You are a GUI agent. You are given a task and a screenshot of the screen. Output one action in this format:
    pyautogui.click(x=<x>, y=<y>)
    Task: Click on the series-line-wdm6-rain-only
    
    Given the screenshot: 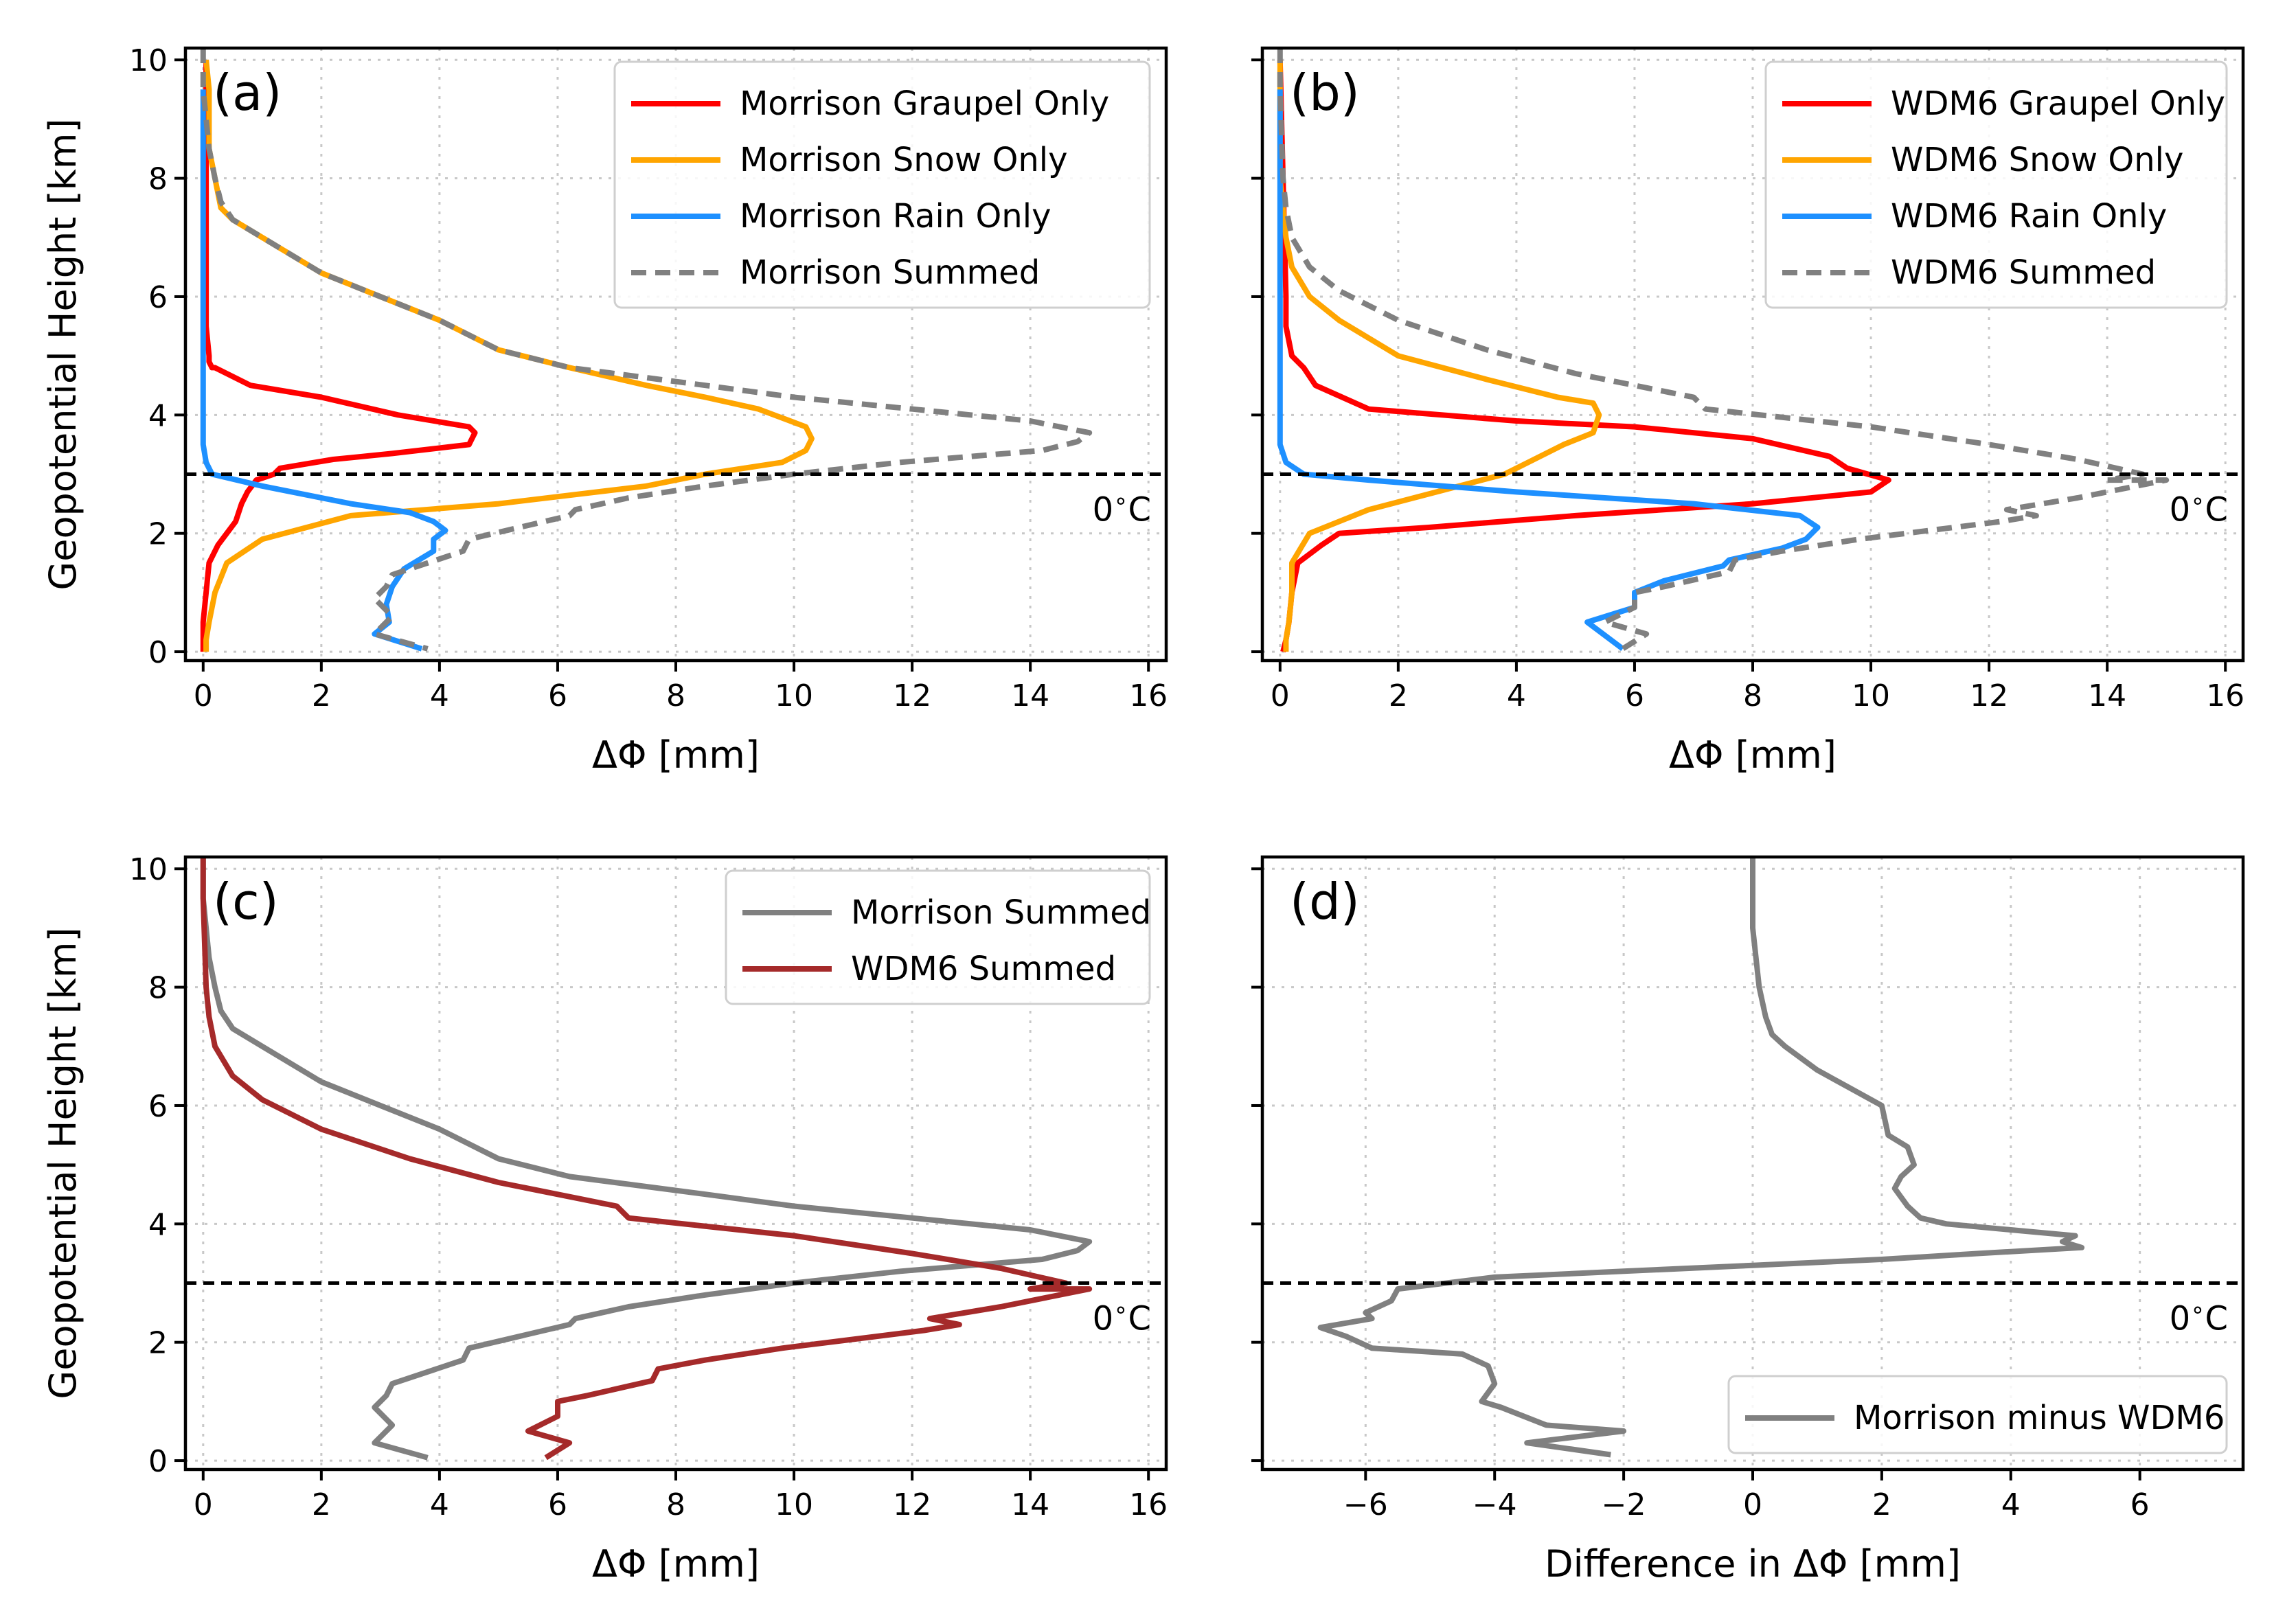 What is the action you would take?
    pyautogui.click(x=1549, y=370)
    